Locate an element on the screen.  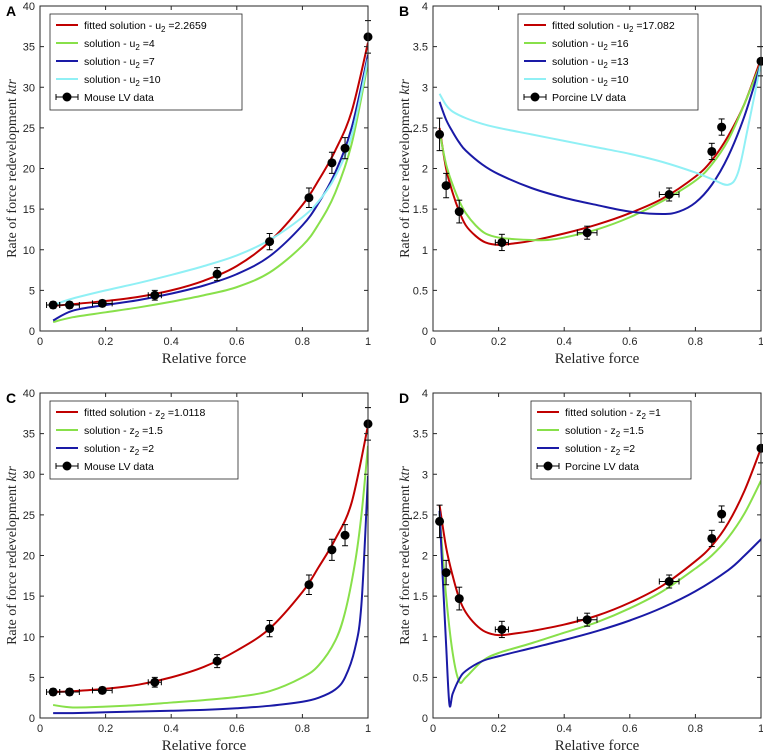
y-tick-label: 40 is located at coordinates (29, 7).